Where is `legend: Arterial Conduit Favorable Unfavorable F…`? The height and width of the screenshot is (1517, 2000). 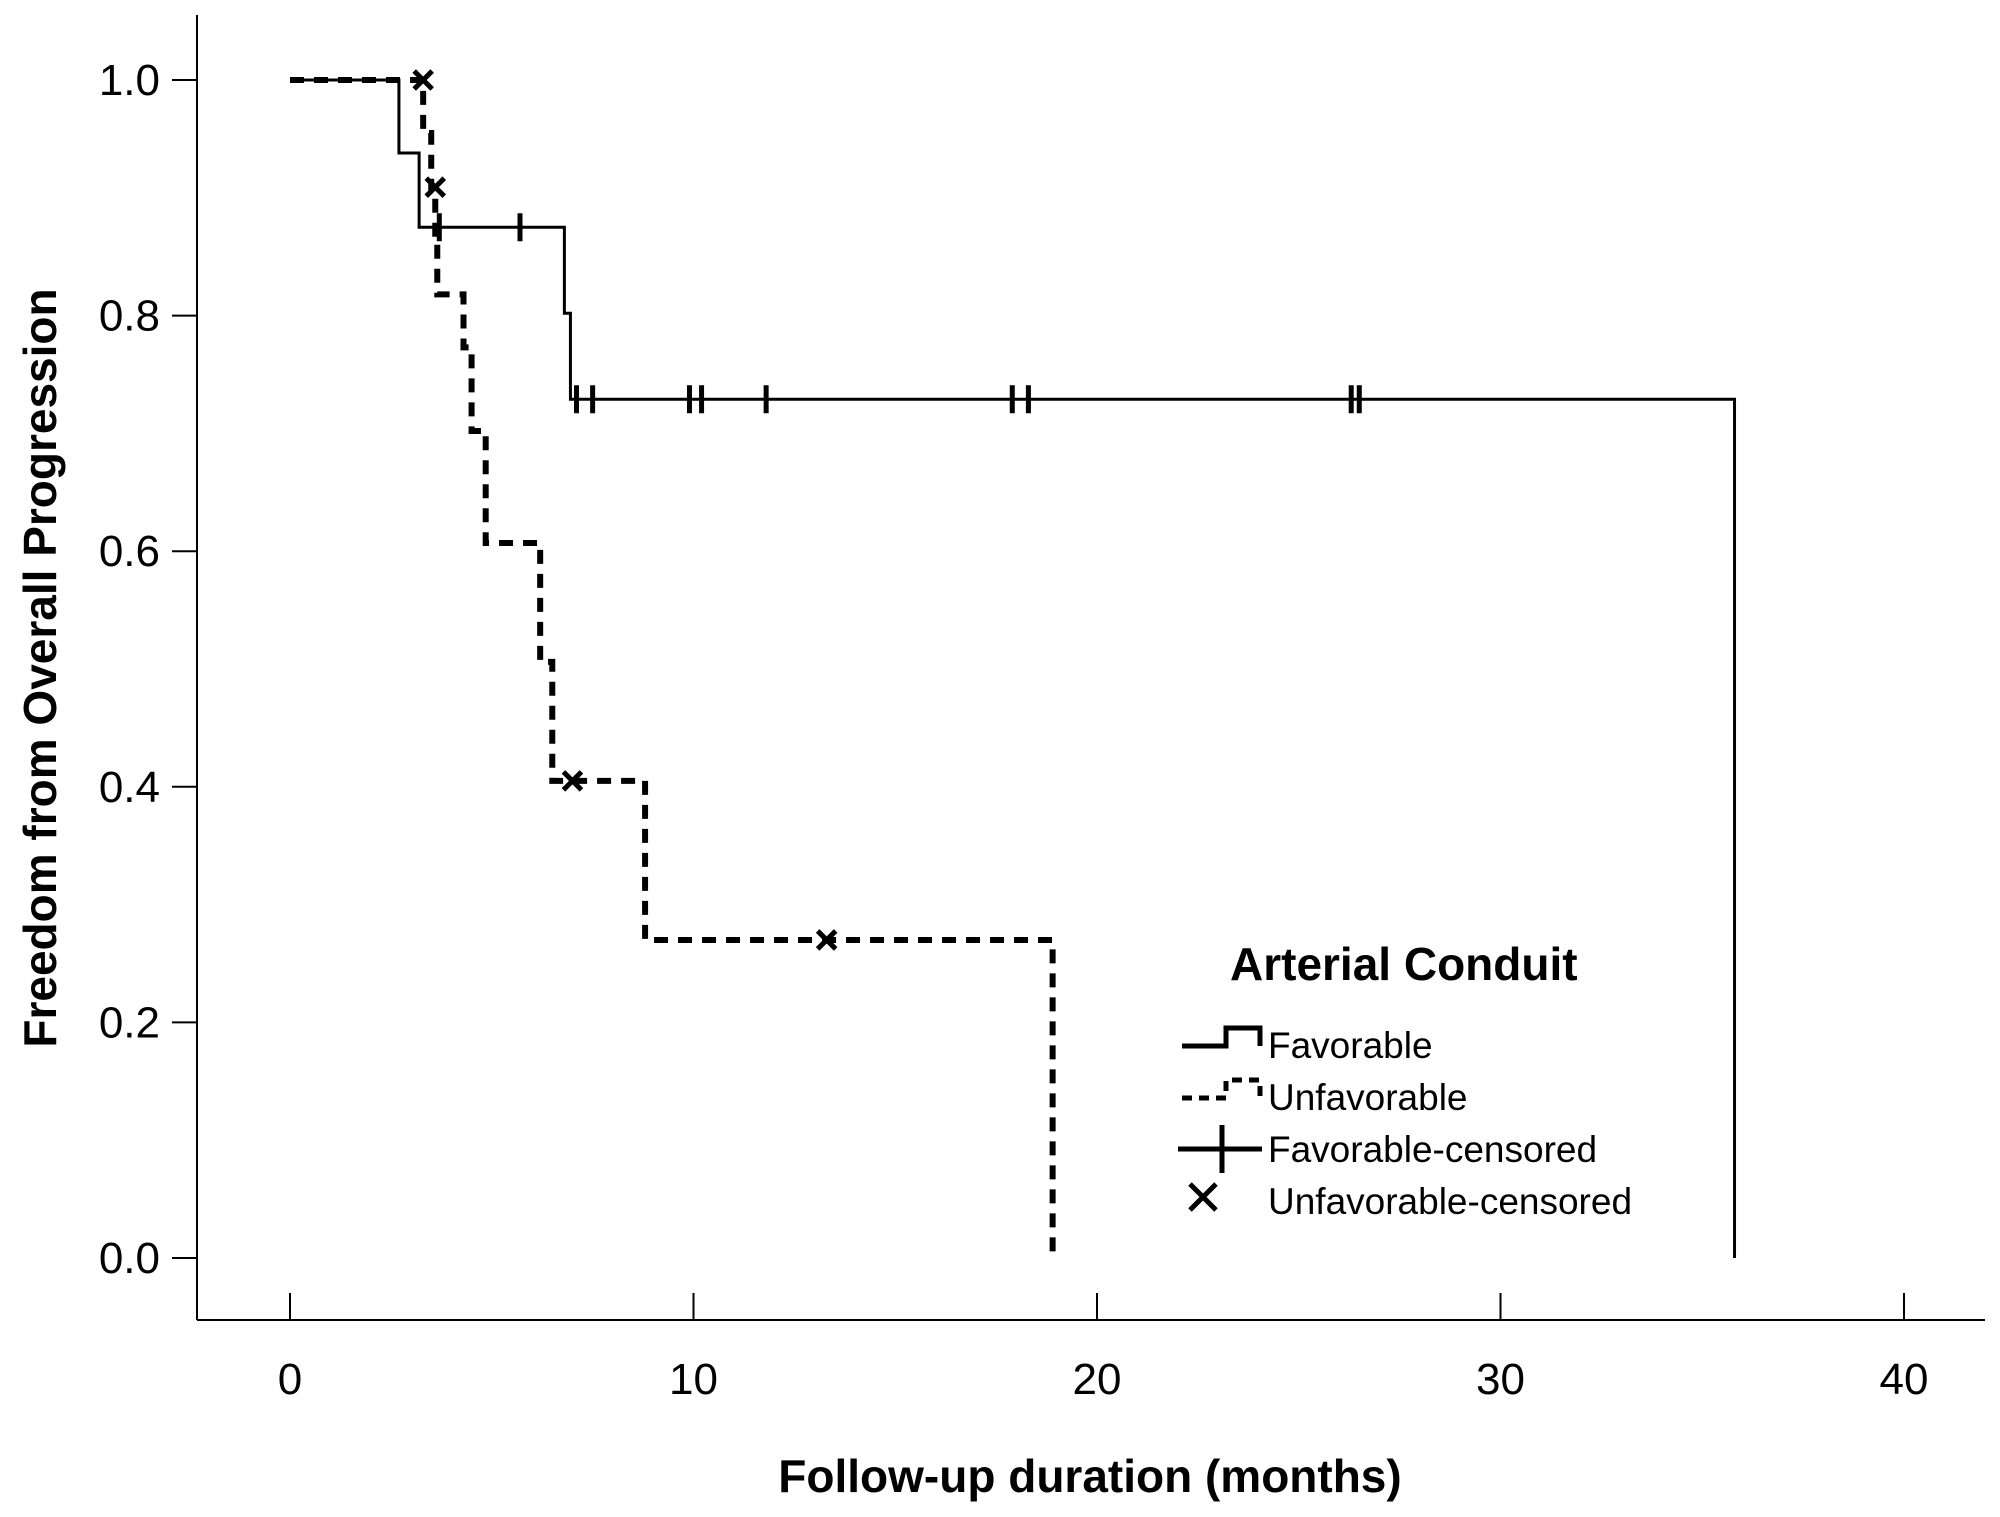 legend: Arterial Conduit Favorable Unfavorable F… is located at coordinates (1405, 1080).